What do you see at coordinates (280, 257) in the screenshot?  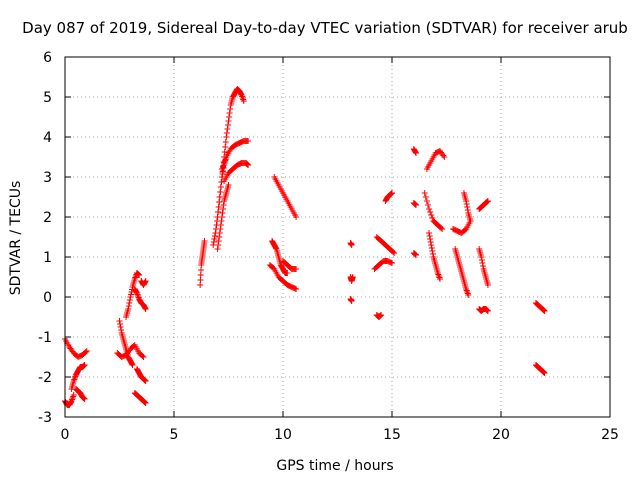 I see `series-arc-d2` at bounding box center [280, 257].